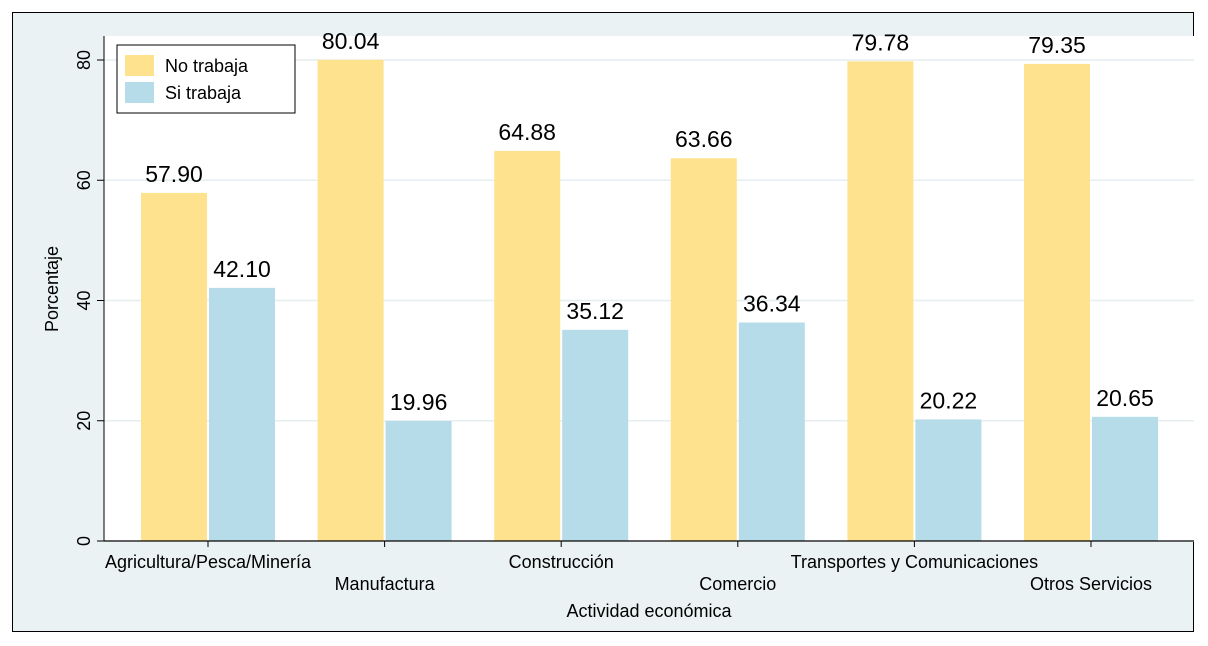 Image resolution: width=1208 pixels, height=646 pixels. Describe the element at coordinates (174, 174) in the screenshot. I see `data-label: 57.90` at that location.